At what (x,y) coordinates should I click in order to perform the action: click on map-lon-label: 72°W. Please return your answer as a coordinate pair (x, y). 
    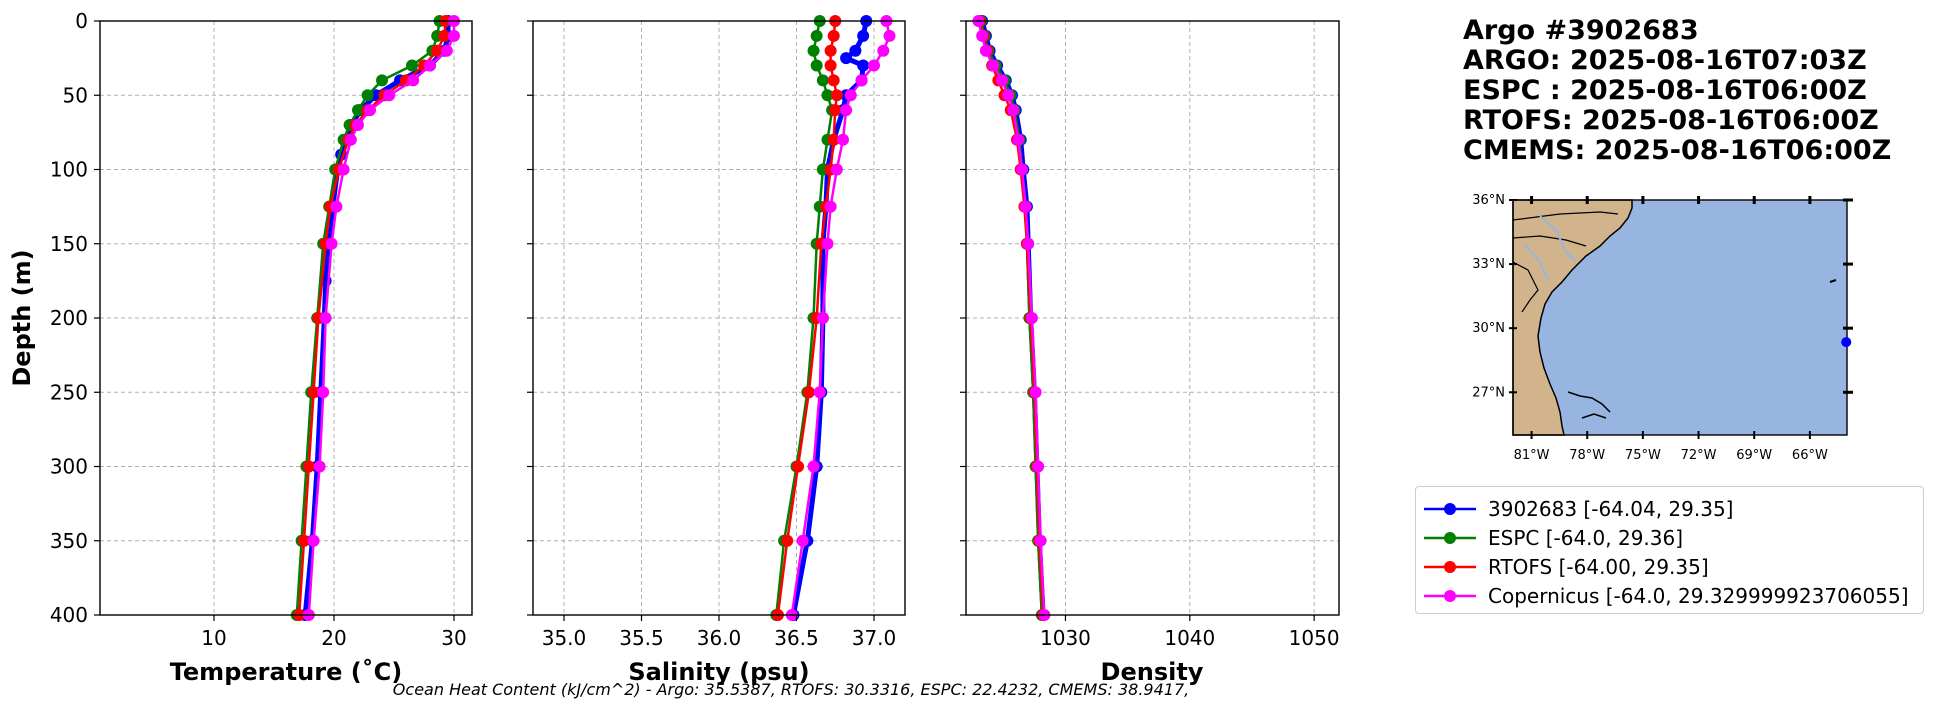
    Looking at the image, I should click on (1699, 455).